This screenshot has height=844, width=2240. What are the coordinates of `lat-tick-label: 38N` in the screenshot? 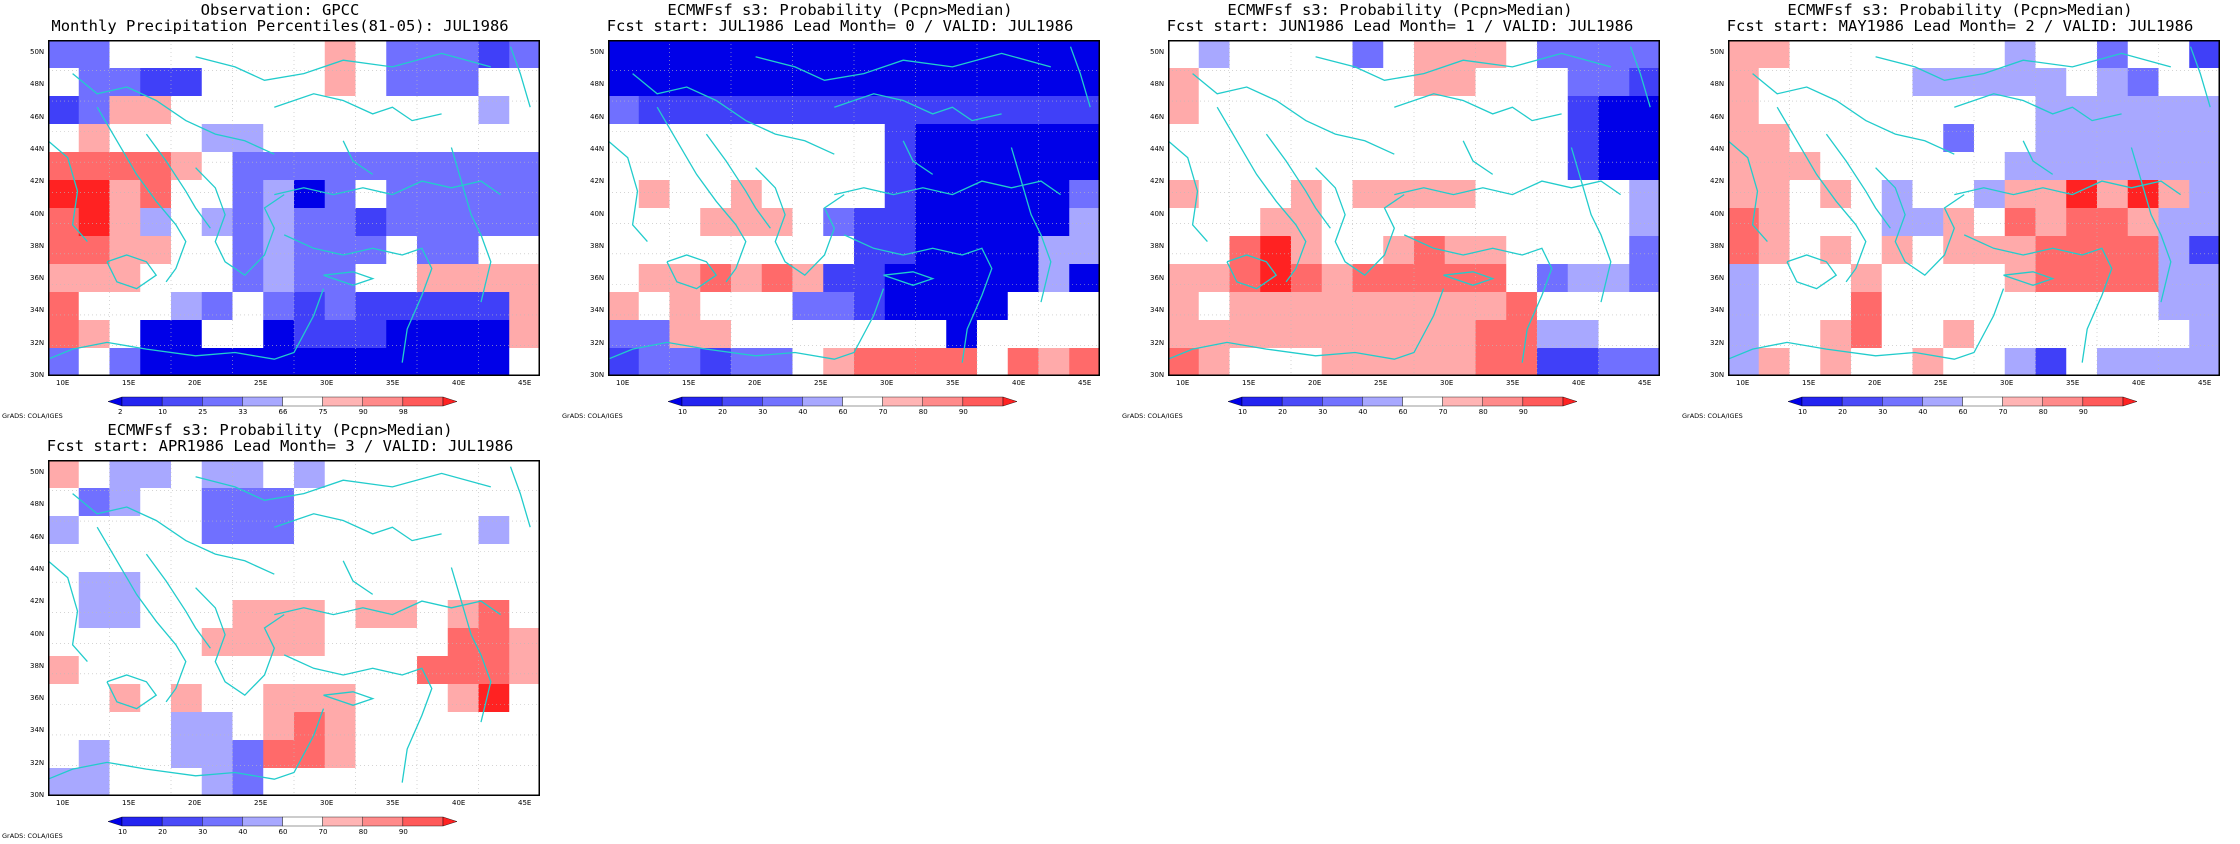 It's located at (1717, 245).